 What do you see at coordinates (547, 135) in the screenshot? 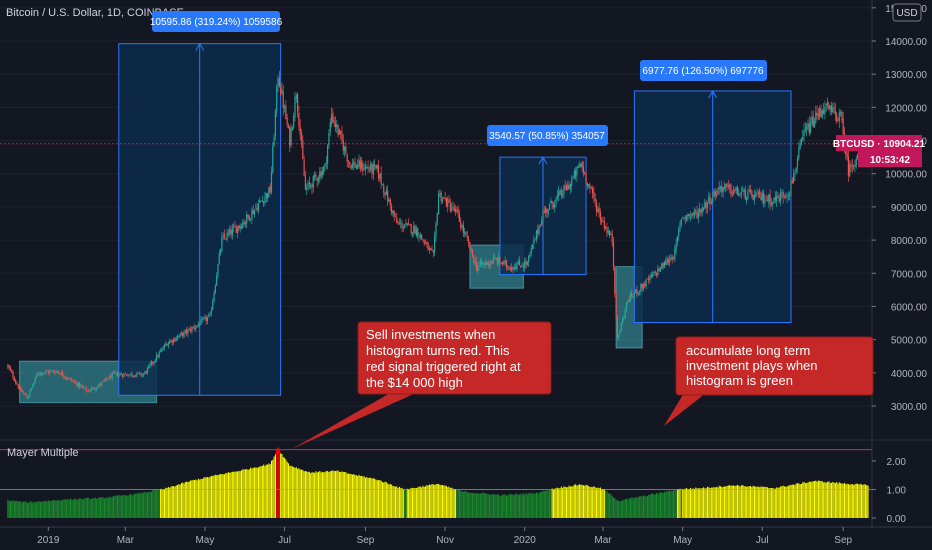
I see `callout-2: 3540.57 (50.85%) 354057` at bounding box center [547, 135].